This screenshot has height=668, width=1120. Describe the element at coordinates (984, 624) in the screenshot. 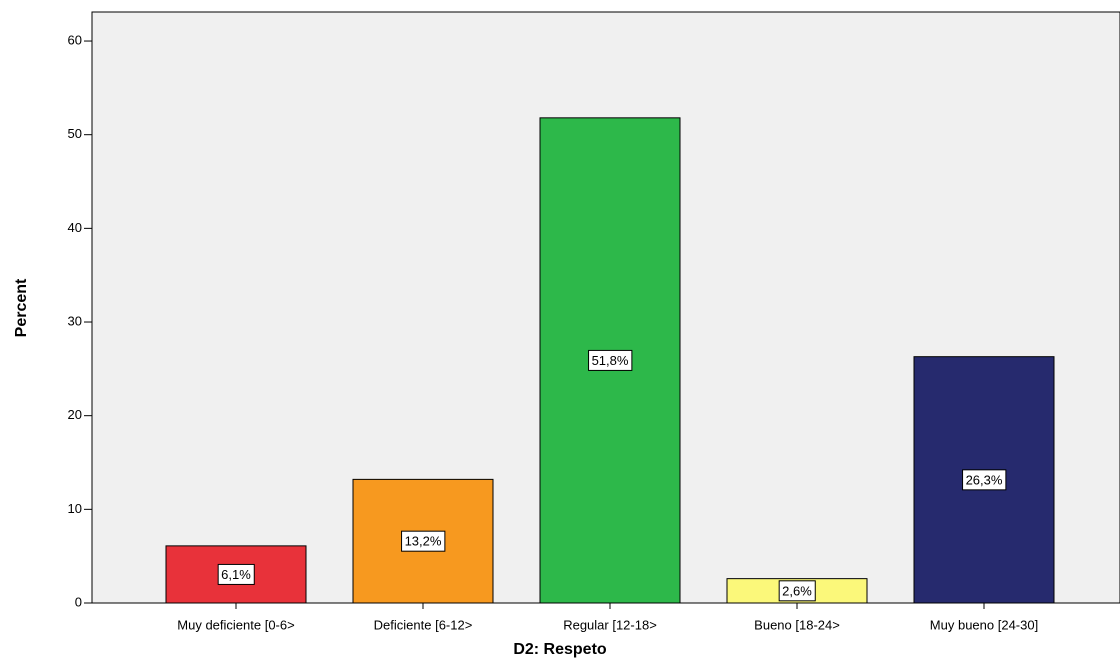

I see `x-tick-label: Muy bueno [24-30]` at that location.